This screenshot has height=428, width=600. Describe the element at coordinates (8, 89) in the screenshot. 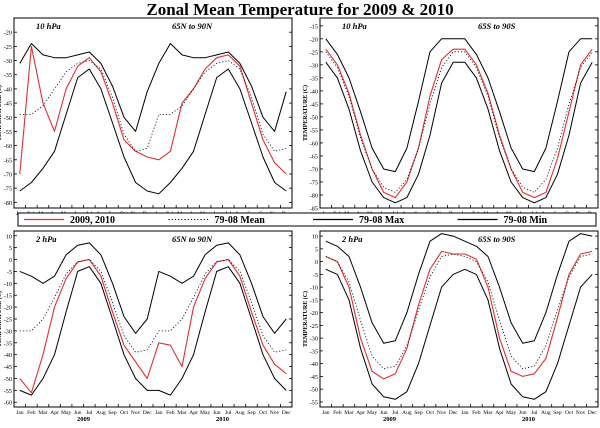

I see `y-tick-label: -40` at that location.